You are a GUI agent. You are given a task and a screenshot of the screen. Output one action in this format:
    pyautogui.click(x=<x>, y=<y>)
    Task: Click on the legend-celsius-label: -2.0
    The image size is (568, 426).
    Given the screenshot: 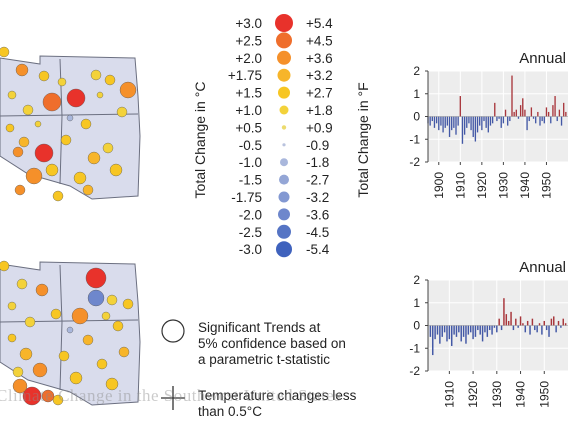 What is the action you would take?
    pyautogui.click(x=250, y=214)
    